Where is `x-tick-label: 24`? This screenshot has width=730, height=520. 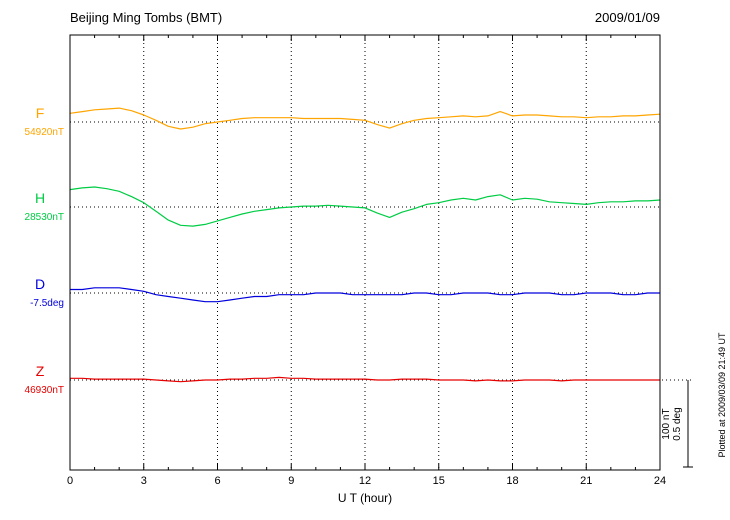
x-tick-label: 24 is located at coordinates (660, 481).